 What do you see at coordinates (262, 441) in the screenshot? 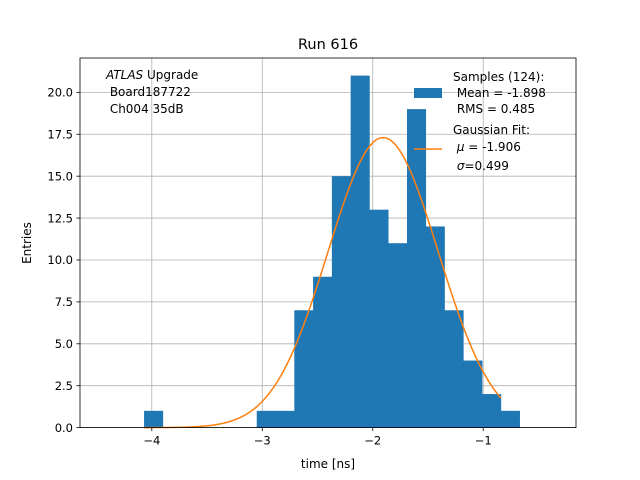
I see `x-tick-label-1: −3` at bounding box center [262, 441].